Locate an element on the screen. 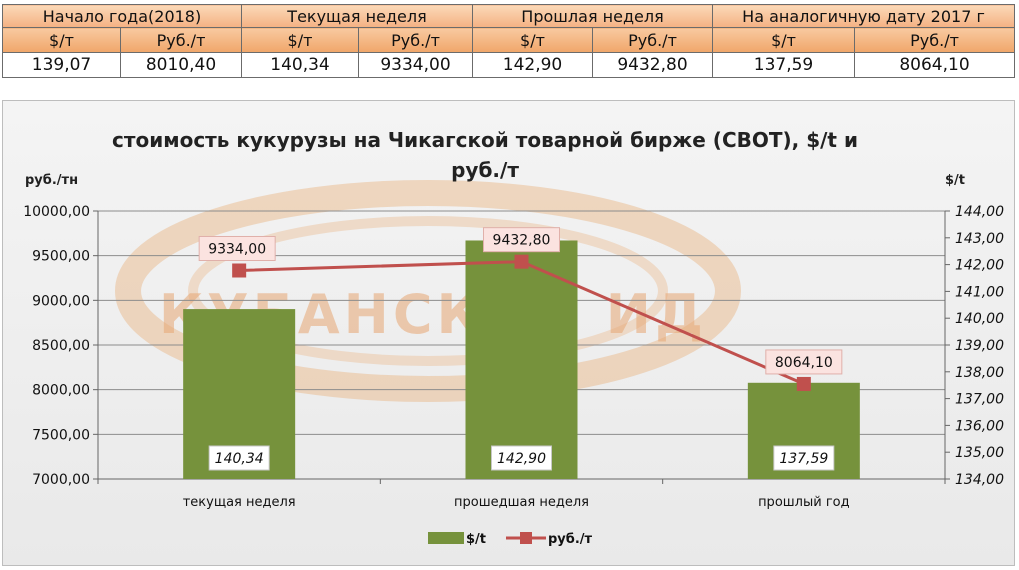  y-left-tick-label: 8500,00 is located at coordinates (61, 346).